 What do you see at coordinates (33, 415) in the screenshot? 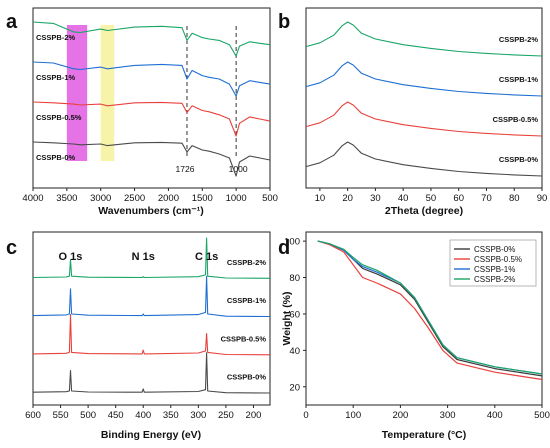
I see `x-tick-label: 600` at bounding box center [33, 415].